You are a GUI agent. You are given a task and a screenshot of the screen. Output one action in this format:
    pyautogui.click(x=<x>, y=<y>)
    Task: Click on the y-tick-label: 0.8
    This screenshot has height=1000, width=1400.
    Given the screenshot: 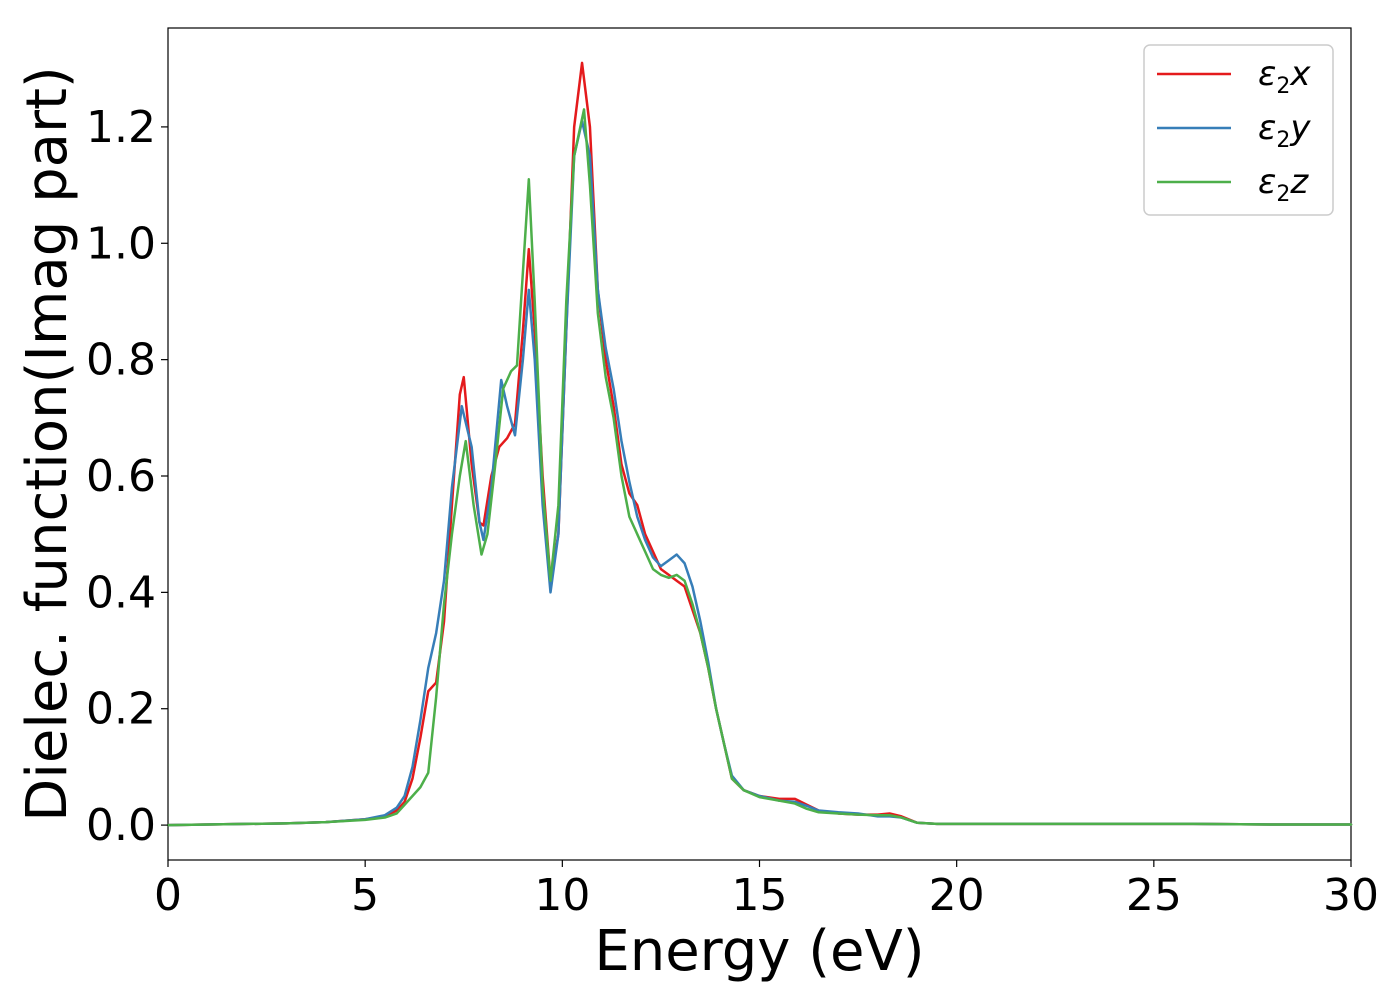 What is the action you would take?
    pyautogui.click(x=121, y=360)
    